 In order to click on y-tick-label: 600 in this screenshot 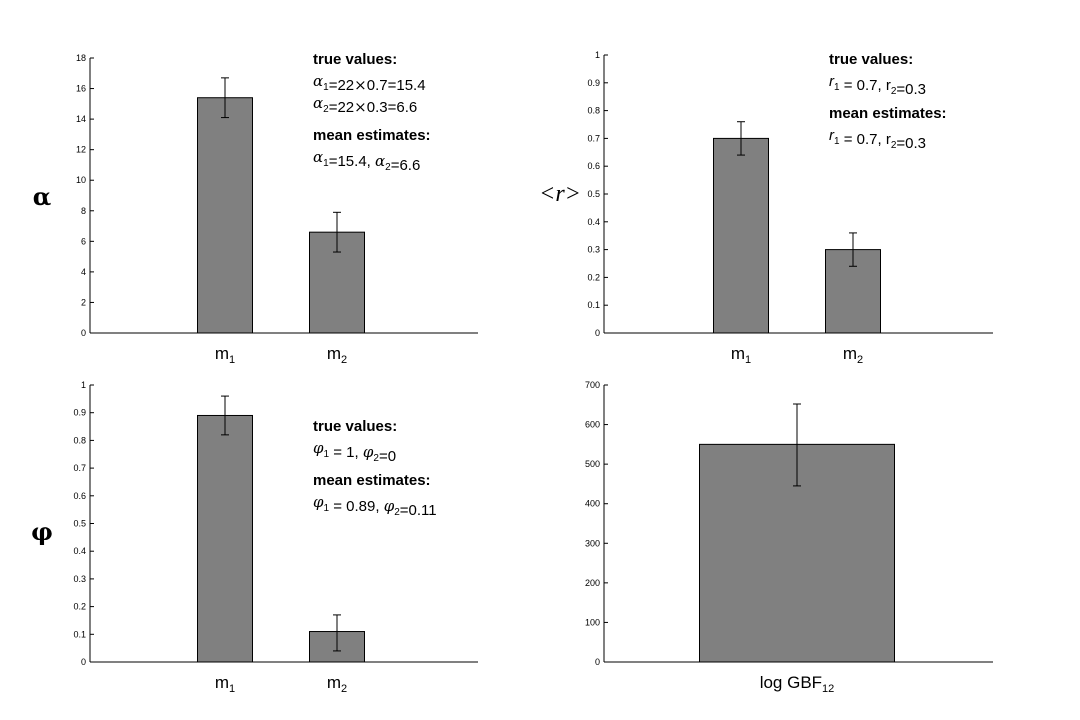, I will do `click(592, 425)`.